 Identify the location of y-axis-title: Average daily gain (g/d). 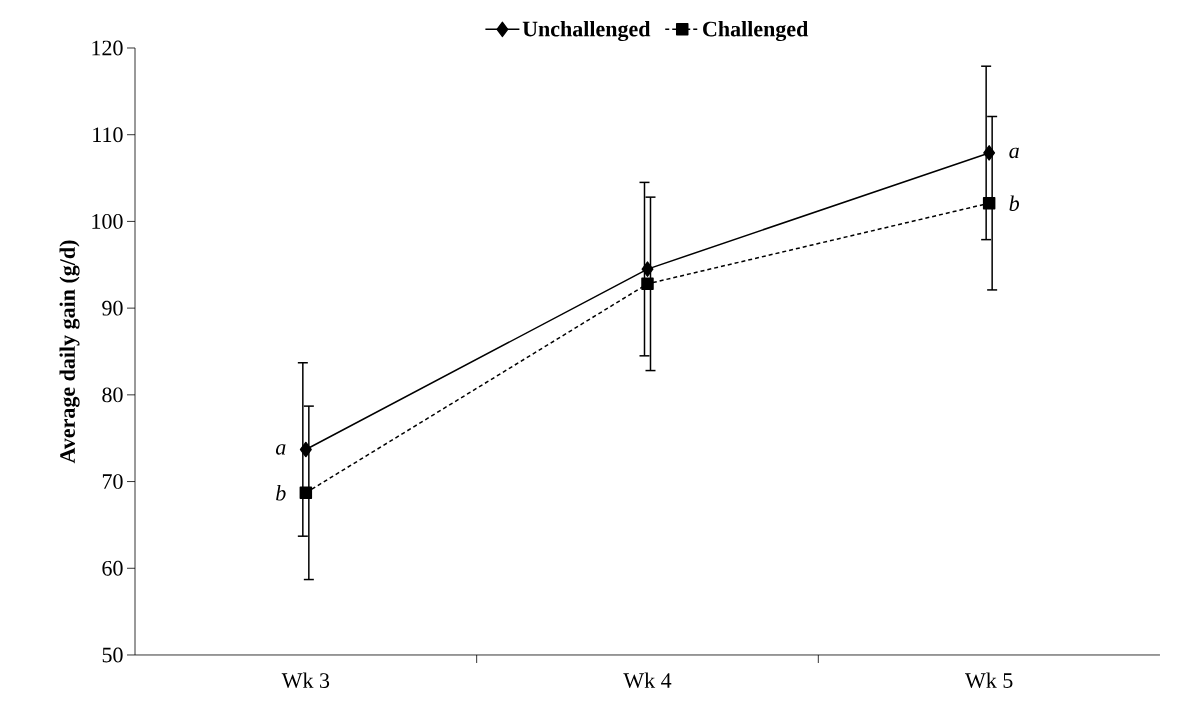
(69, 352).